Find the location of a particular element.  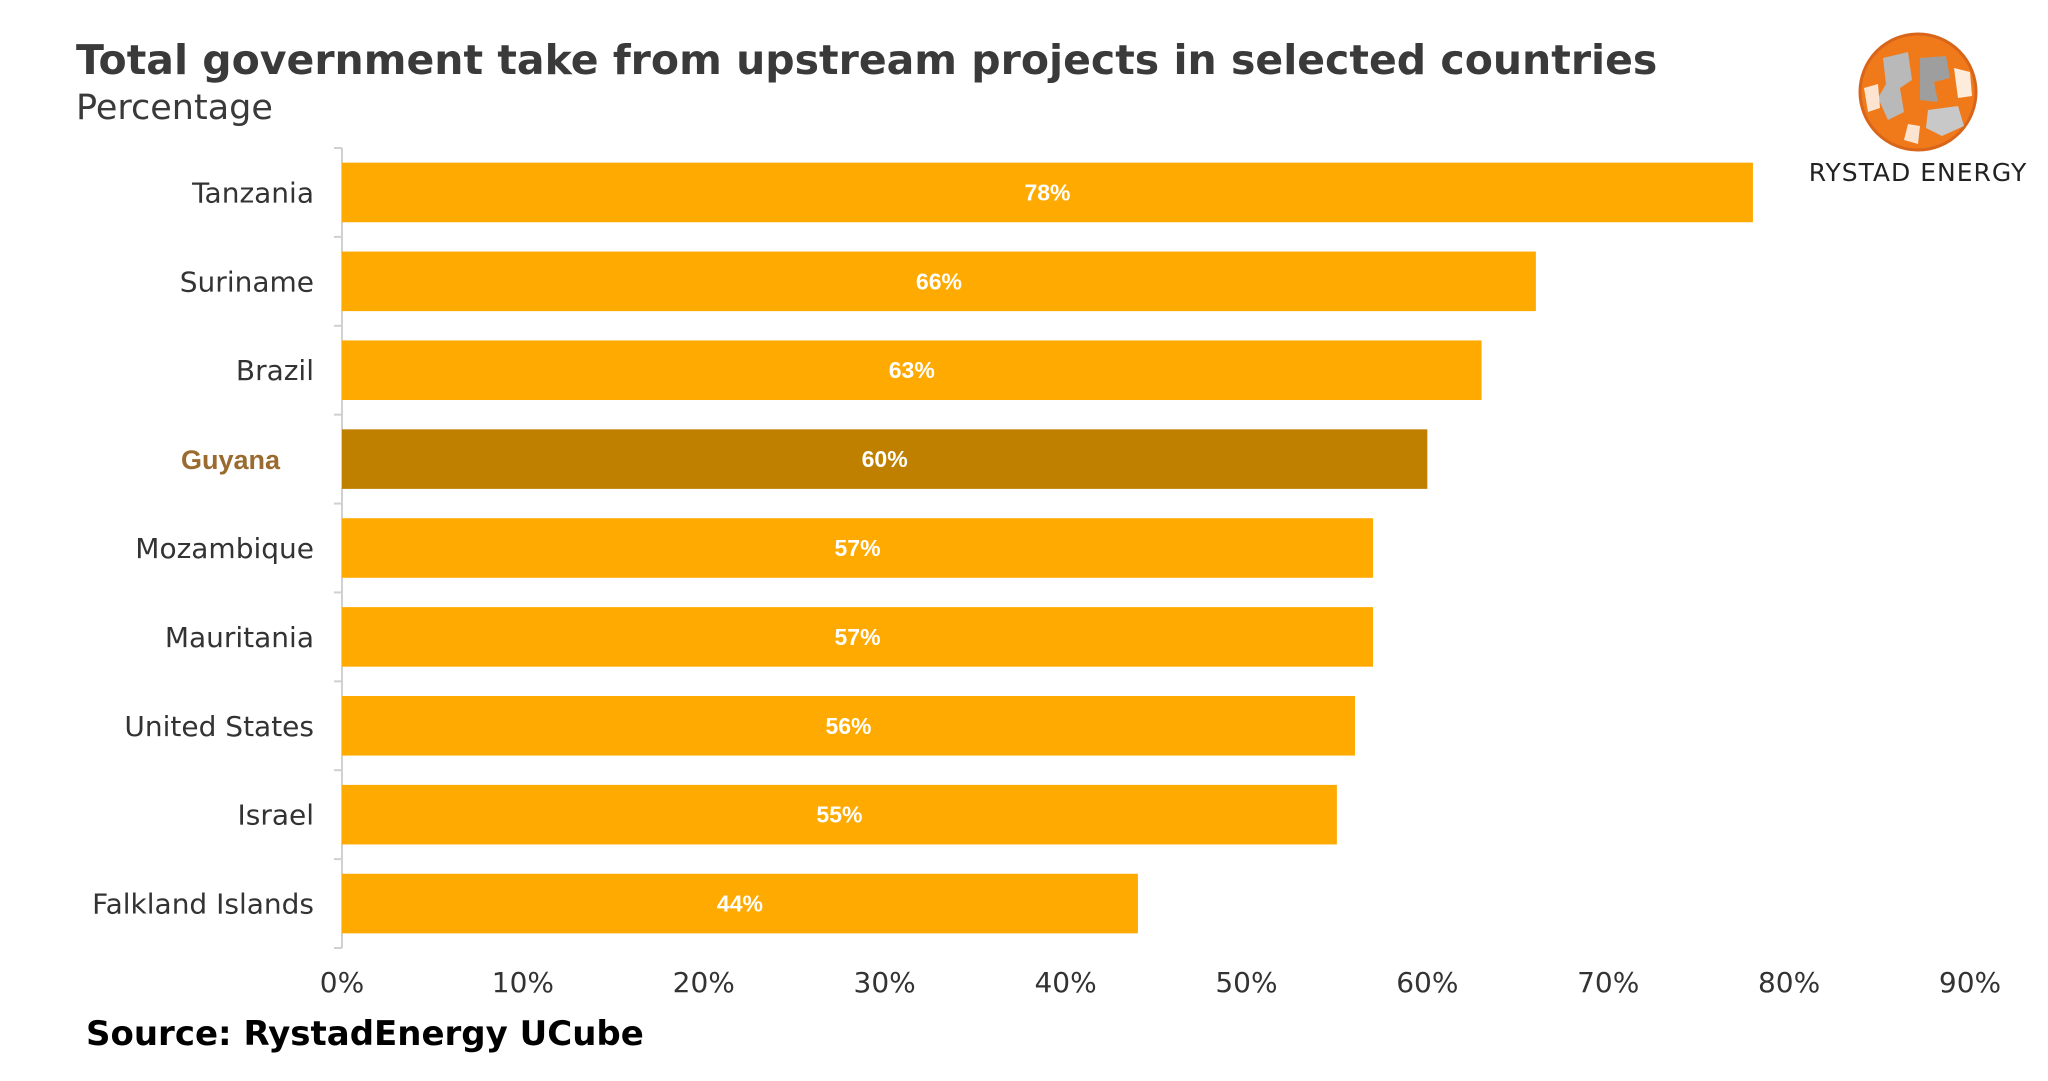

rystad-logo: RYSTAD ENERGY is located at coordinates (1918, 113).